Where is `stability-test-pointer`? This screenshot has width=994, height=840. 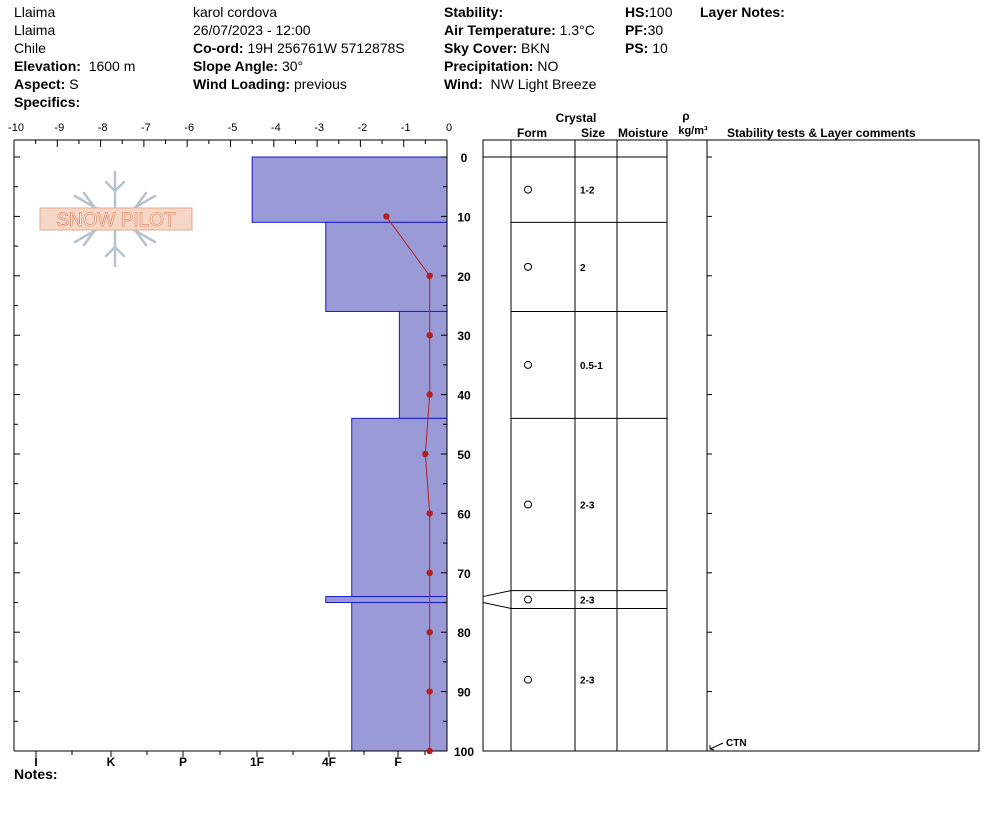
stability-test-pointer is located at coordinates (716, 746).